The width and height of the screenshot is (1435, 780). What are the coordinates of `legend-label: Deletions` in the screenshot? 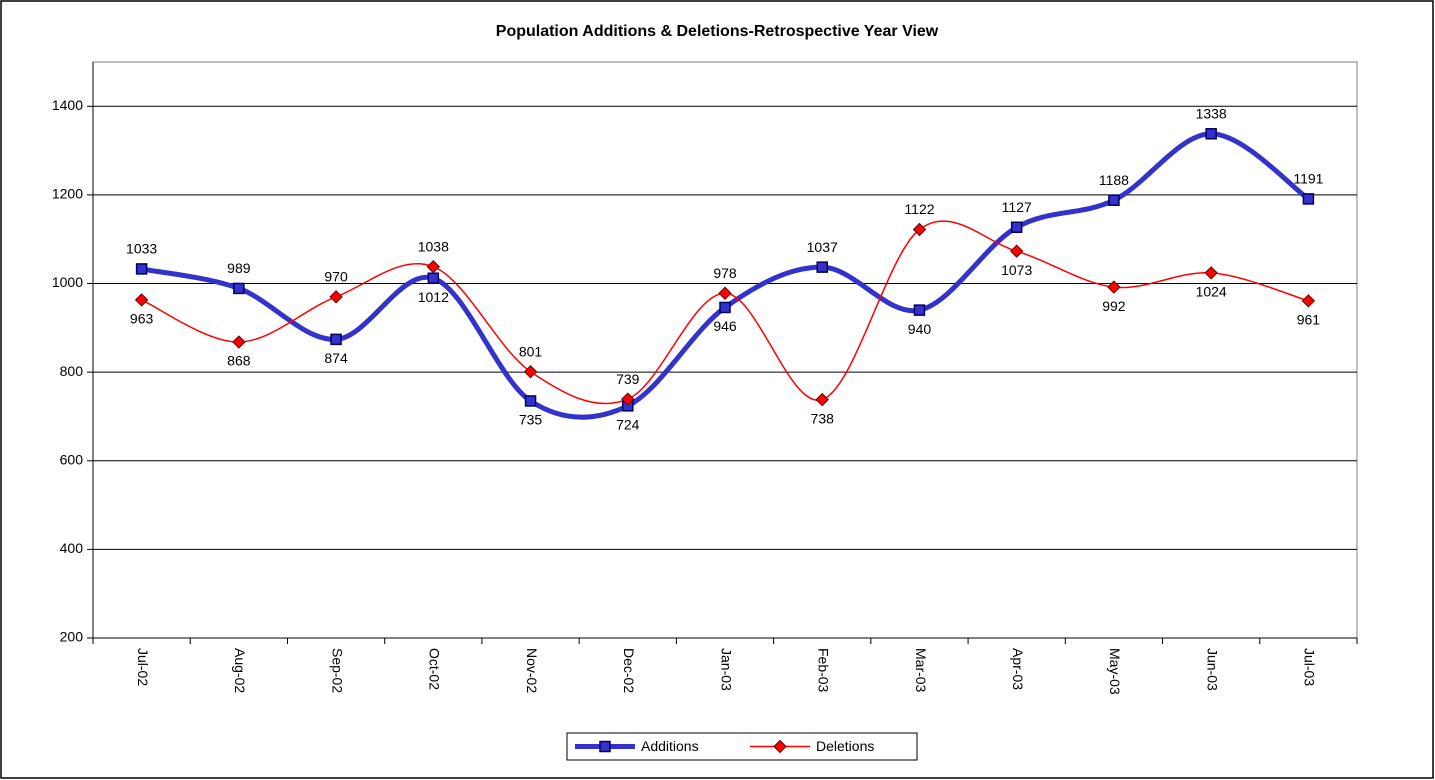 It's located at (845, 746).